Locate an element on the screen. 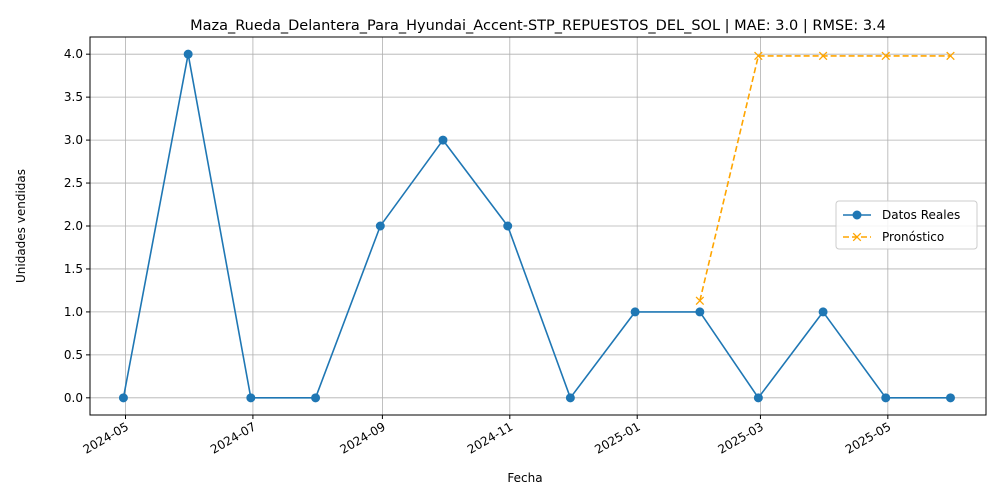 The image size is (1000, 500). legend: Datos Reales Pronóstico is located at coordinates (906, 225).